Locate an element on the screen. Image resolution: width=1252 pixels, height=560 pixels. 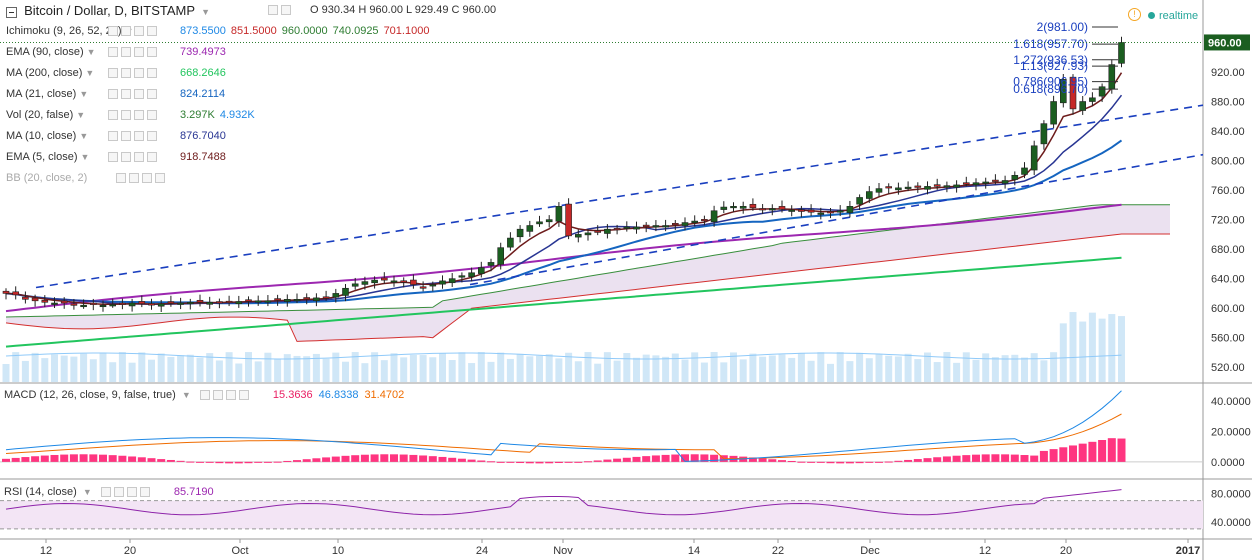
volume-ma-line is located at coordinates (563, 356).